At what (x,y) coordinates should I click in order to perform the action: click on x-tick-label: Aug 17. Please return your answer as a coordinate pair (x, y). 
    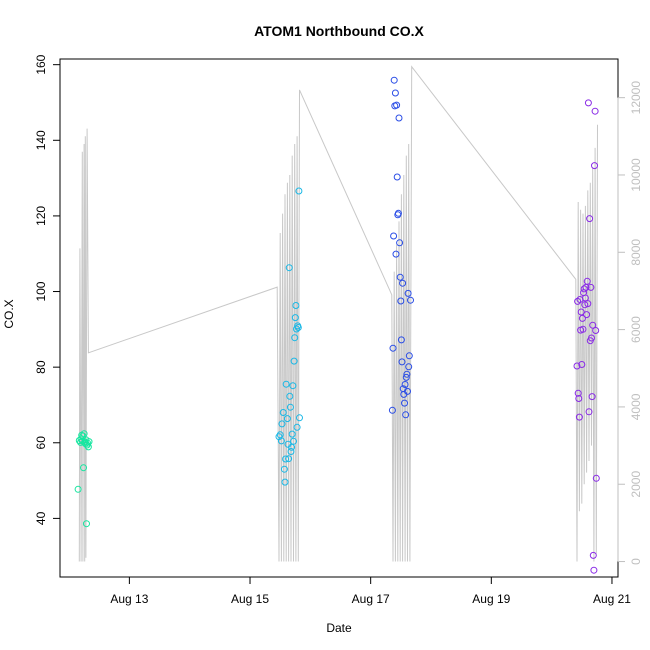
    Looking at the image, I should click on (371, 599).